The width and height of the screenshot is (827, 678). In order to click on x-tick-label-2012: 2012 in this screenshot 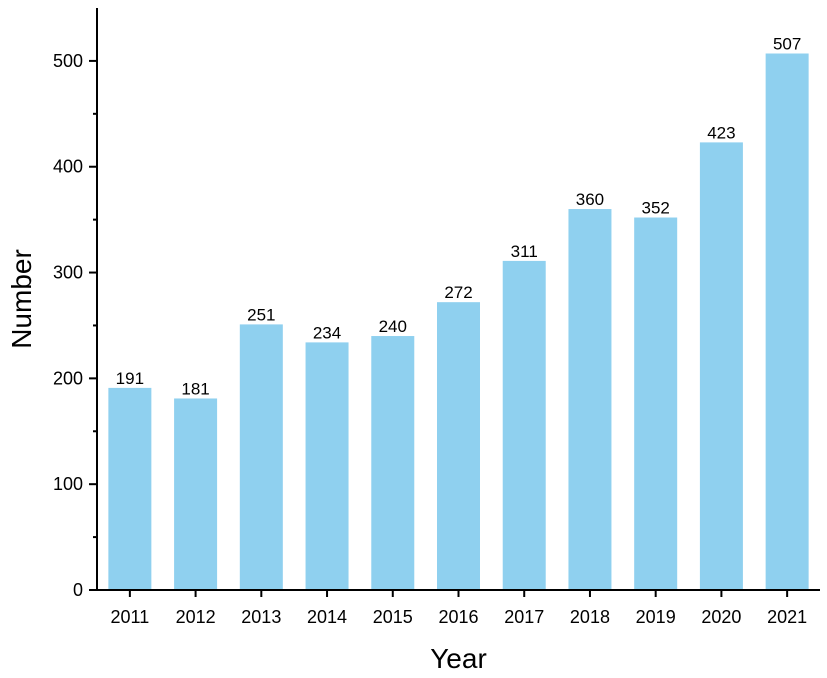, I will do `click(196, 617)`.